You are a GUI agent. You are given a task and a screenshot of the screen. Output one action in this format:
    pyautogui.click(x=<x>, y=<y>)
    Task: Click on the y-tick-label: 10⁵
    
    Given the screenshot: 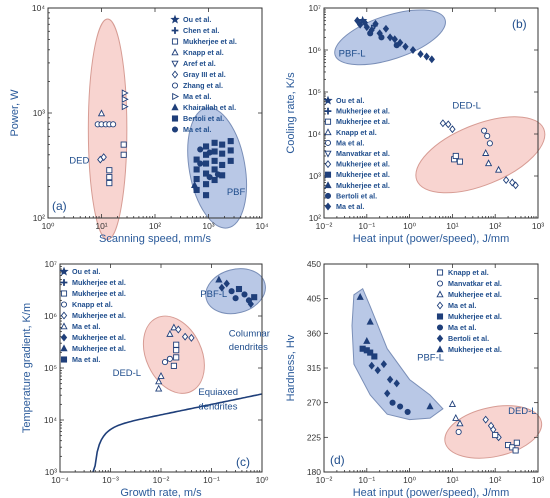 What is the action you would take?
    pyautogui.click(x=50, y=368)
    